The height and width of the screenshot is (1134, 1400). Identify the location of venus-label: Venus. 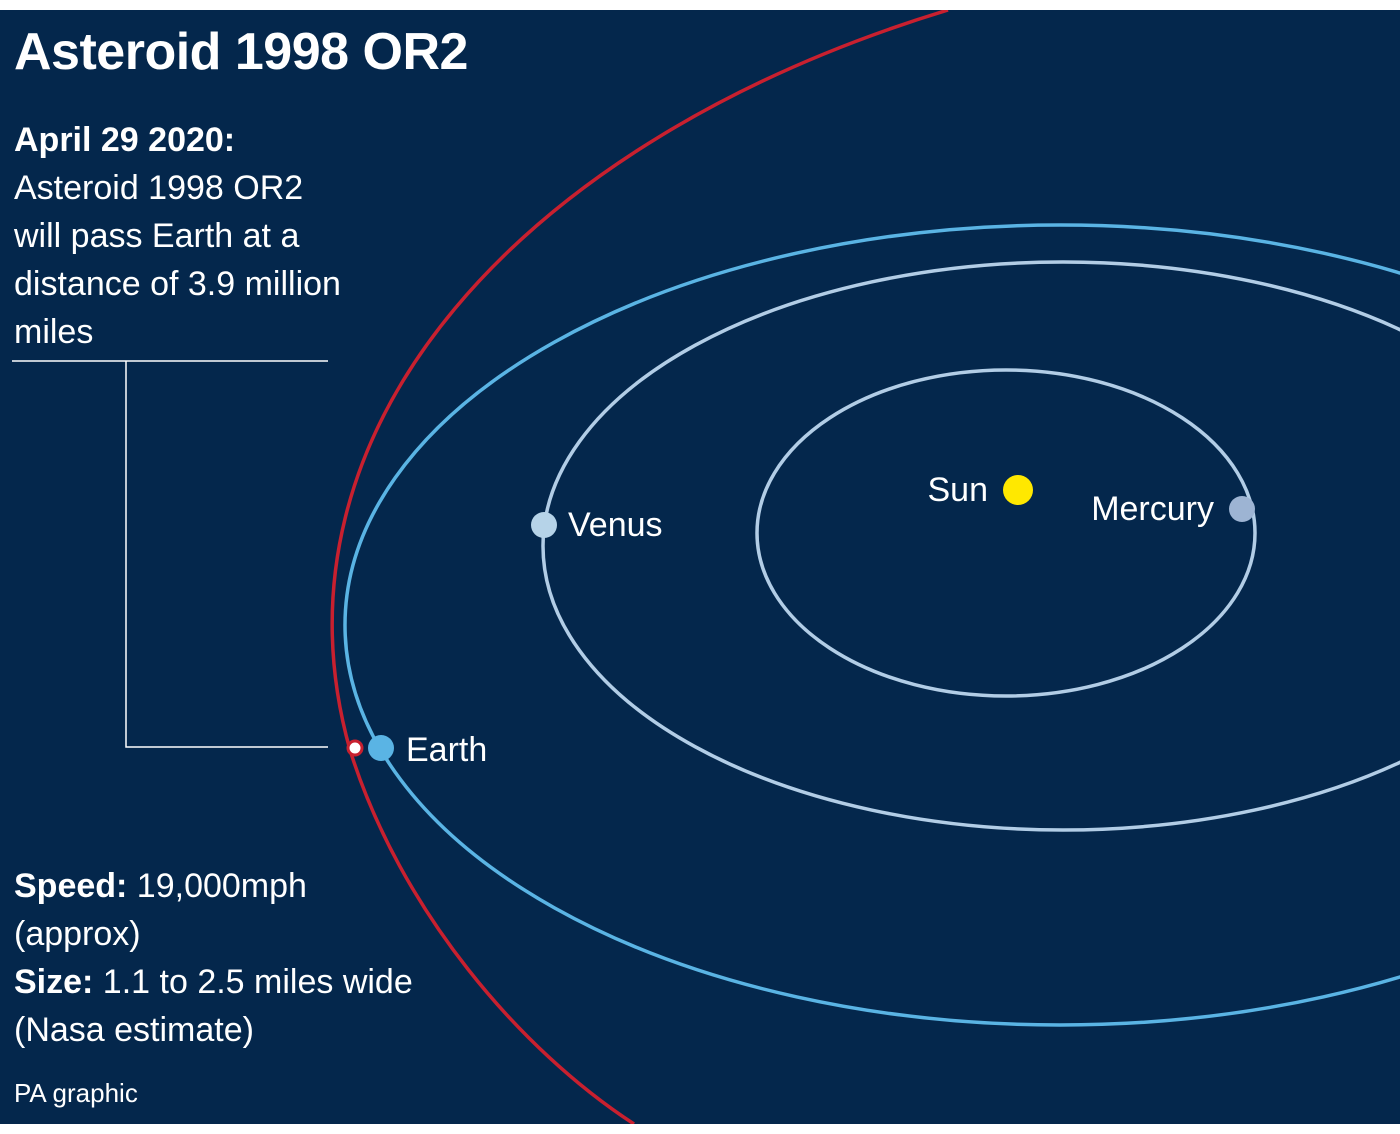
(615, 525).